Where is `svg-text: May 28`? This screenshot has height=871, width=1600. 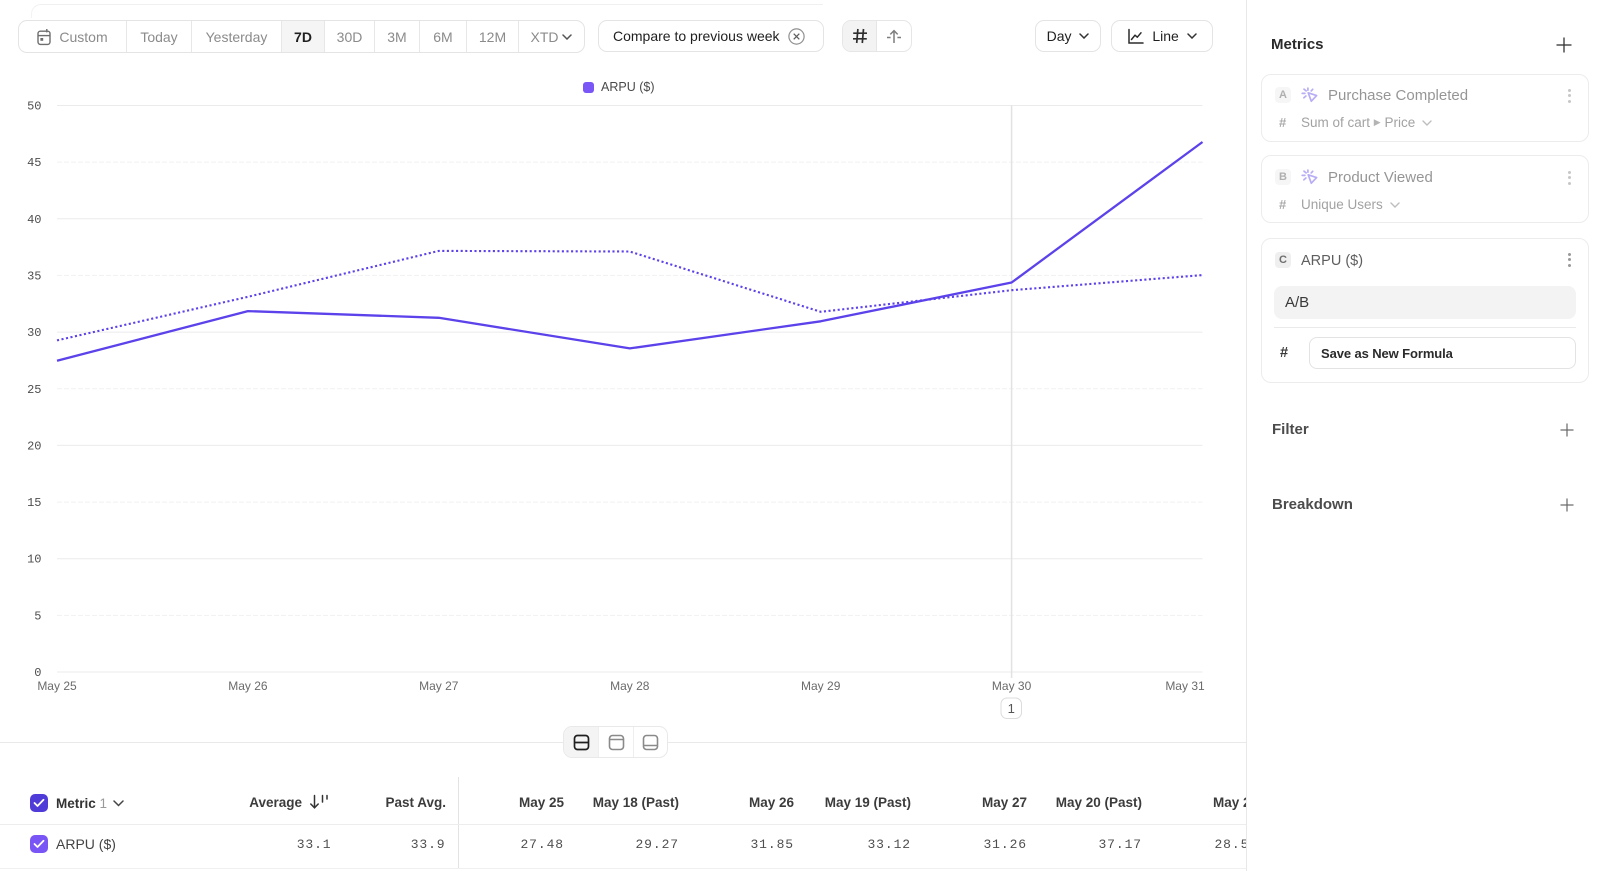 svg-text: May 28 is located at coordinates (630, 686).